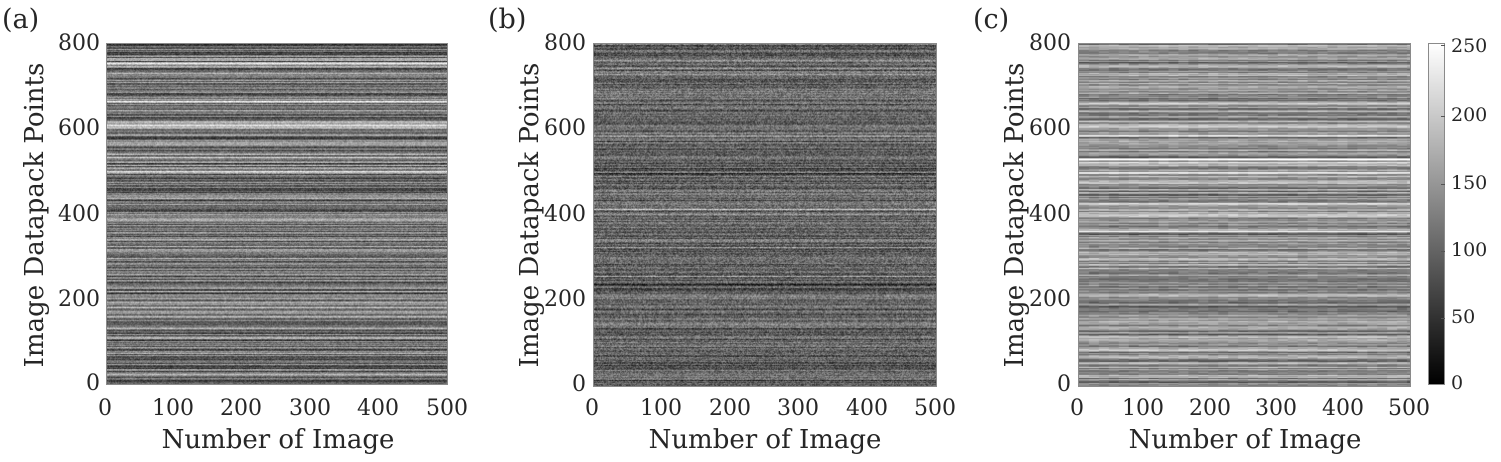 This screenshot has height=462, width=1501. Describe the element at coordinates (1469, 183) in the screenshot. I see `colorbar-tick-150: 150` at that location.